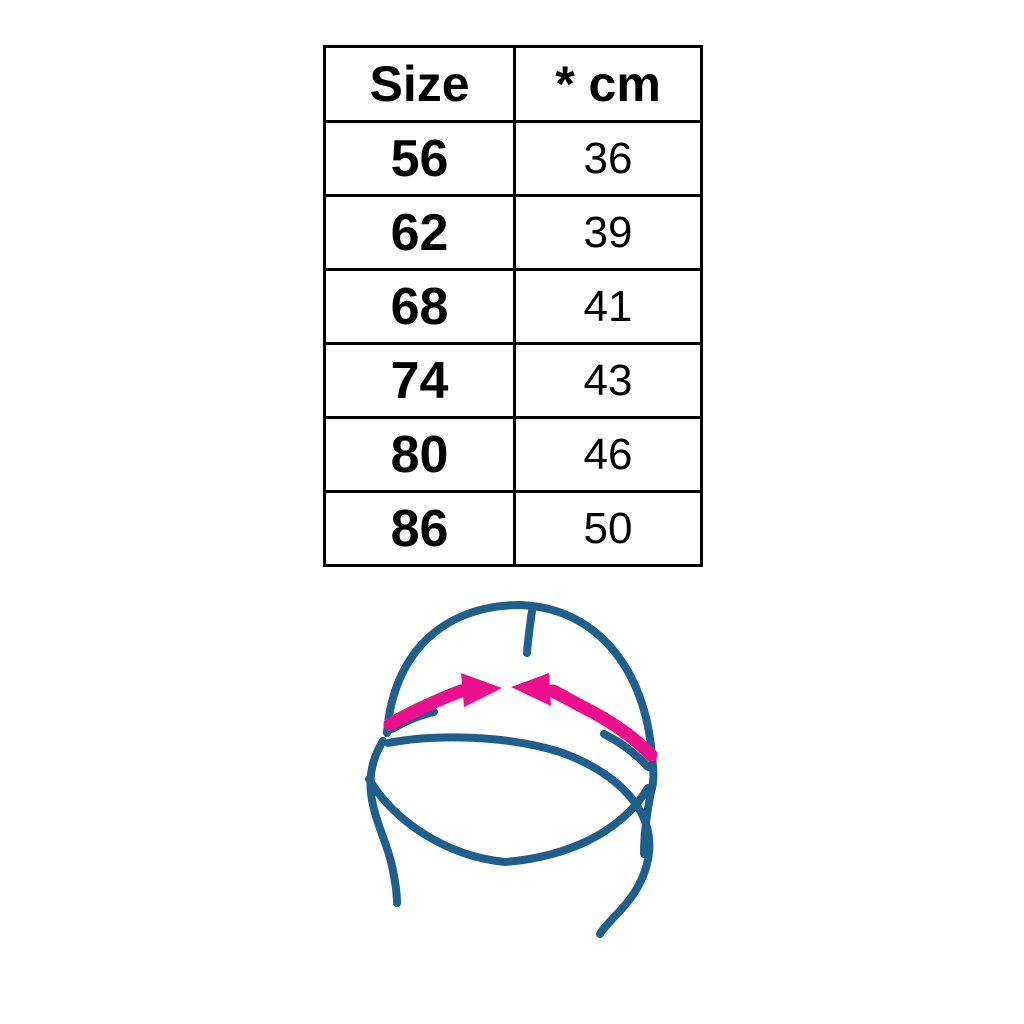 The width and height of the screenshot is (1024, 1024). What do you see at coordinates (608, 84) in the screenshot?
I see `cm-column-header: * cm` at bounding box center [608, 84].